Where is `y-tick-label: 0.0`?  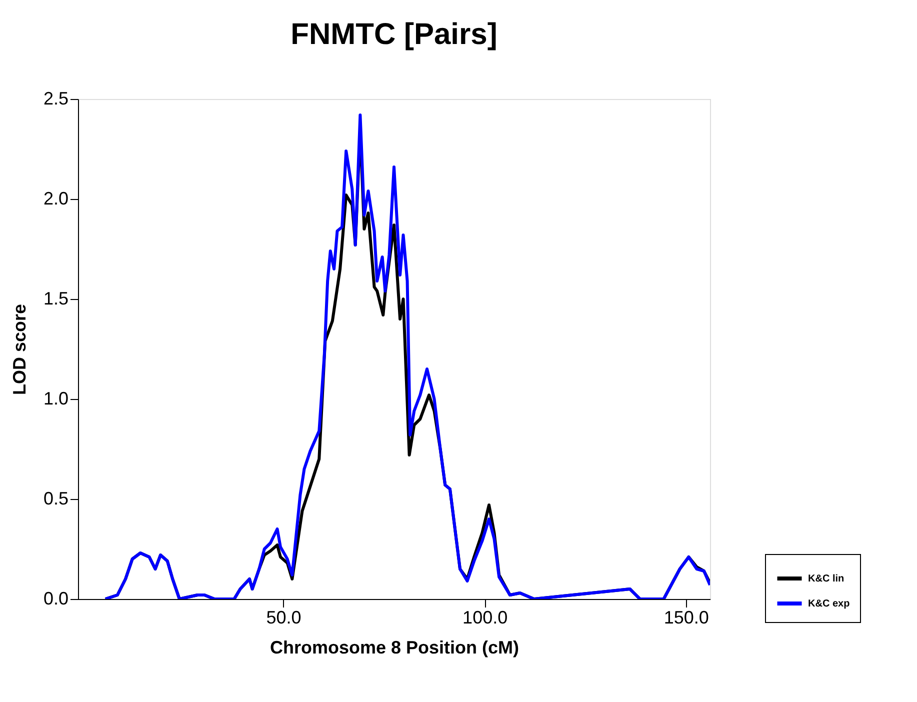
y-tick-label: 0.0 is located at coordinates (55, 598).